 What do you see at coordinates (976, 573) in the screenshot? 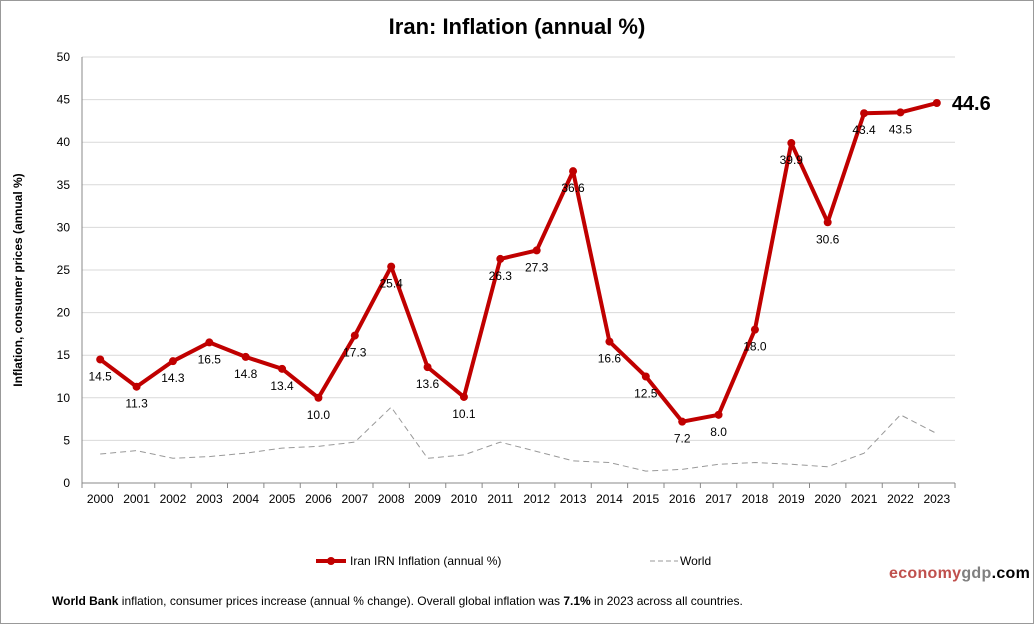
I see `logo-part-gdp: gdp` at bounding box center [976, 573].